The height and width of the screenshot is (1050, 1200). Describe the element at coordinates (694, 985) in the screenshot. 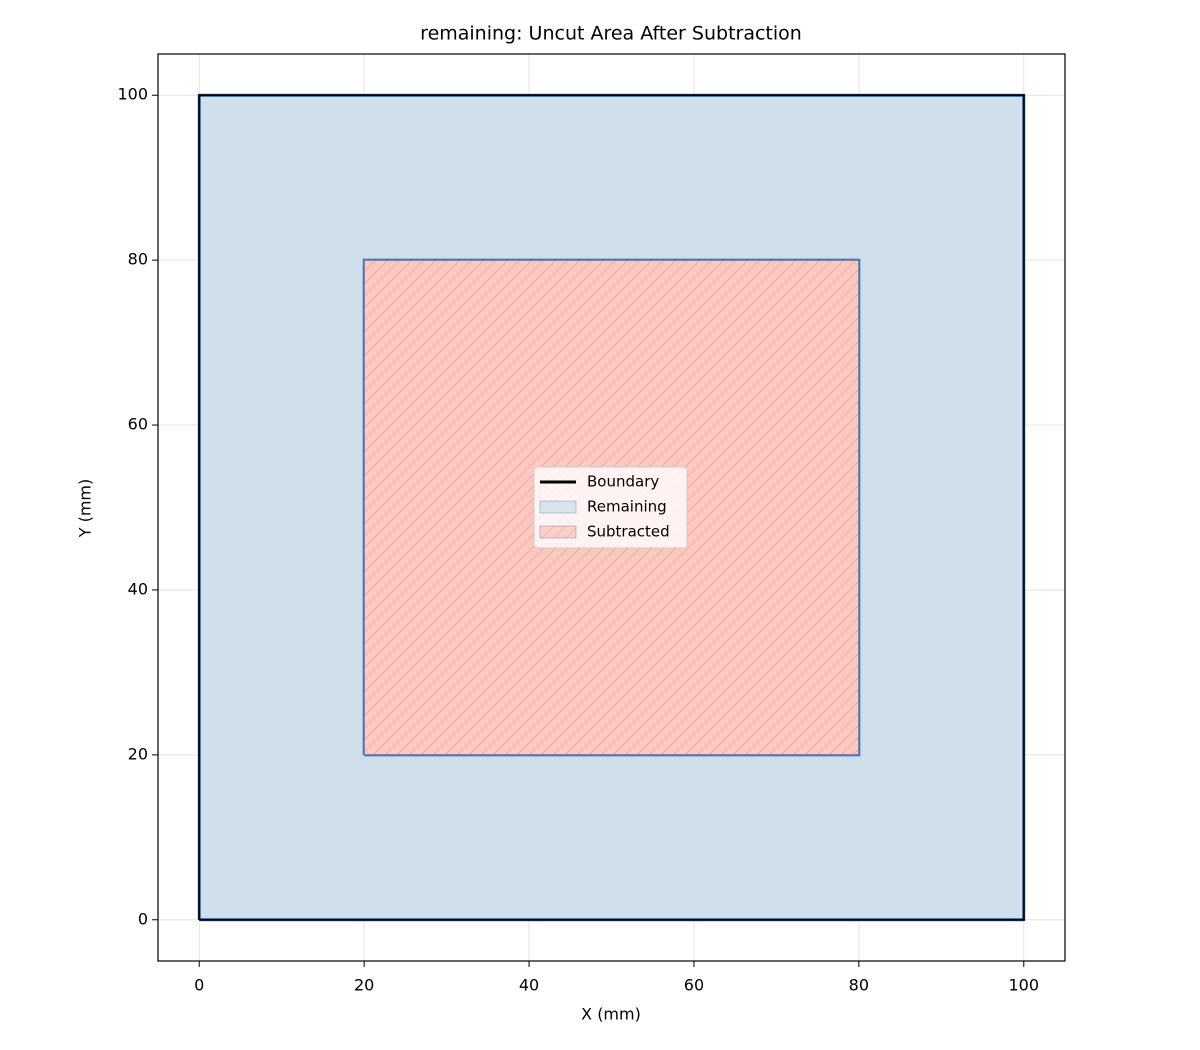

I see `x-tick-label: 60` at that location.